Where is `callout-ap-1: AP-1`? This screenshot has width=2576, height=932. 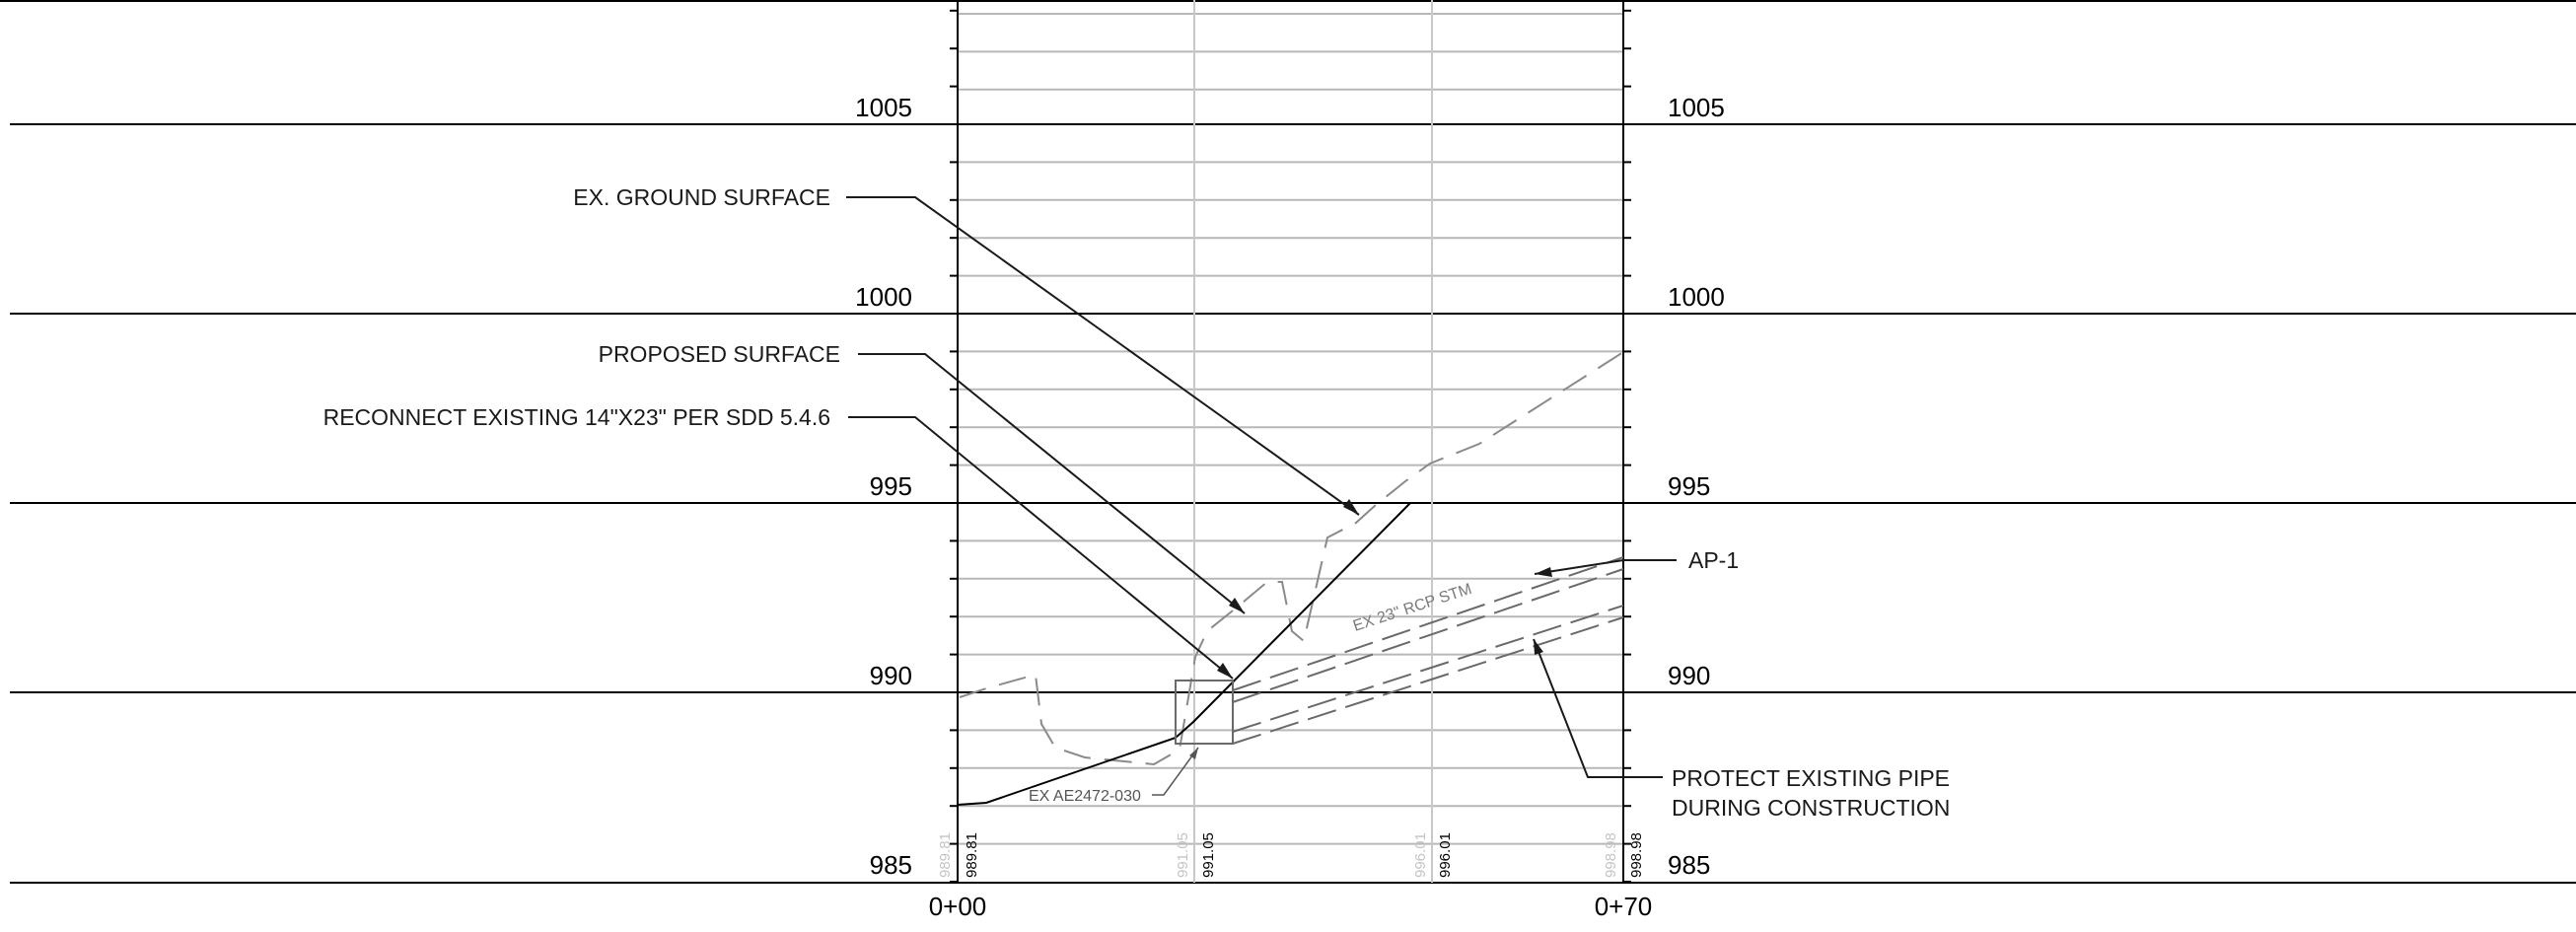 callout-ap-1: AP-1 is located at coordinates (1714, 560).